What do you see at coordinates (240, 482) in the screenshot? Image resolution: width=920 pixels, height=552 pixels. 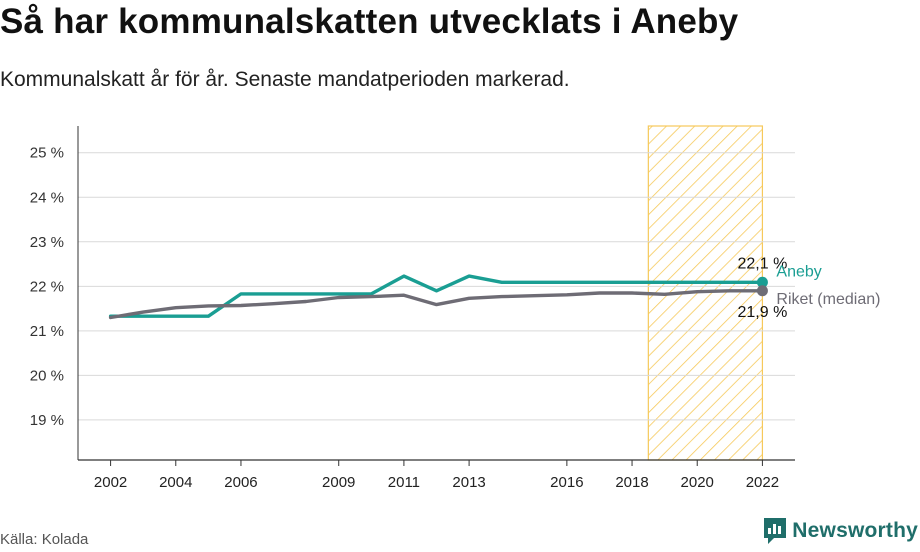 I see `x-tick-label: 2006` at bounding box center [240, 482].